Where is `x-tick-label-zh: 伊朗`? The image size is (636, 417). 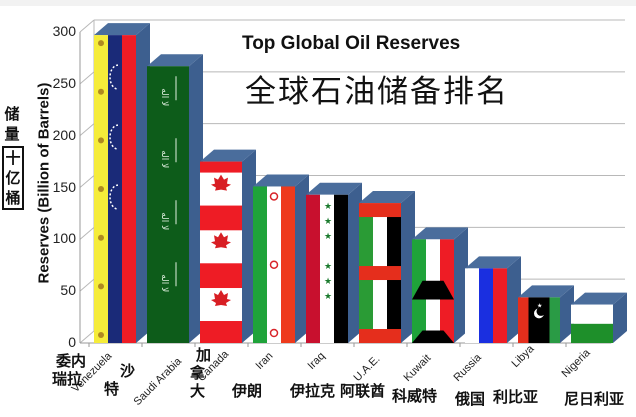
x-tick-label-zh: 伊朗 is located at coordinates (247, 391).